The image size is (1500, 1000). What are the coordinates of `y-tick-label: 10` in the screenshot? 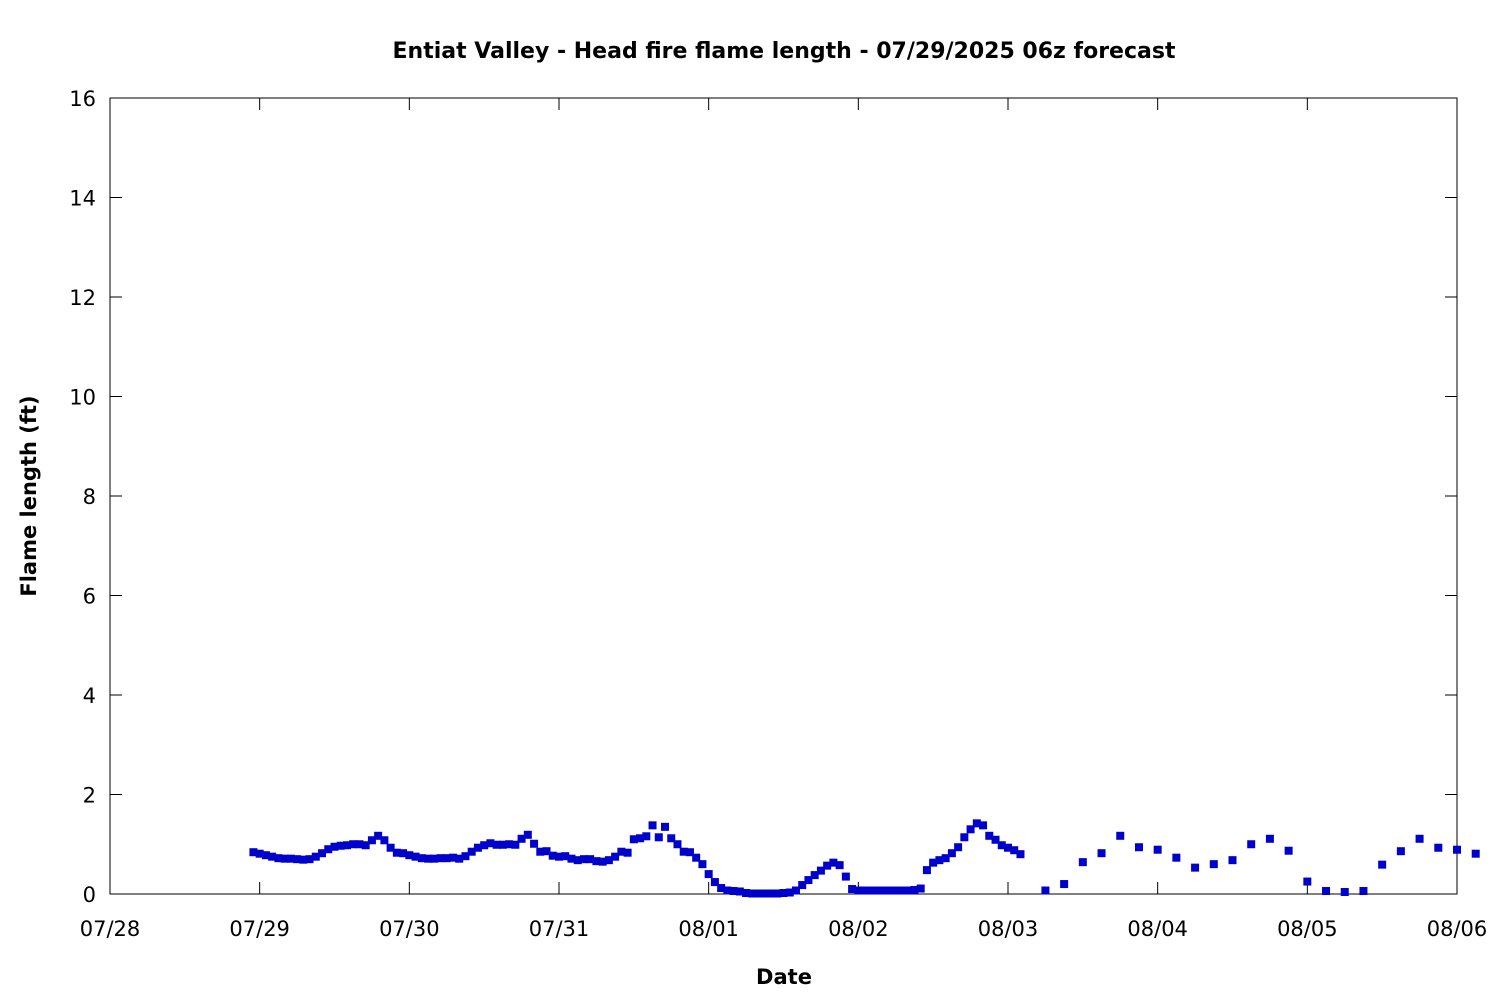 It's located at (82, 398).